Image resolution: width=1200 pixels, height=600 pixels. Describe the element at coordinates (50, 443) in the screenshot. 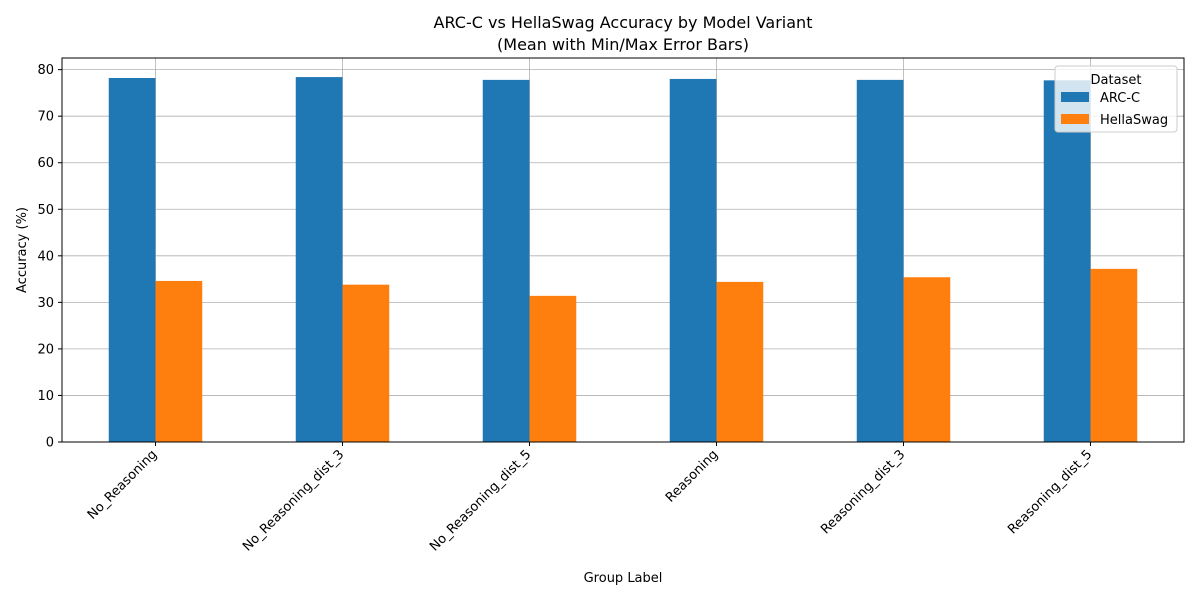

I see `y-tick-label: 0` at that location.